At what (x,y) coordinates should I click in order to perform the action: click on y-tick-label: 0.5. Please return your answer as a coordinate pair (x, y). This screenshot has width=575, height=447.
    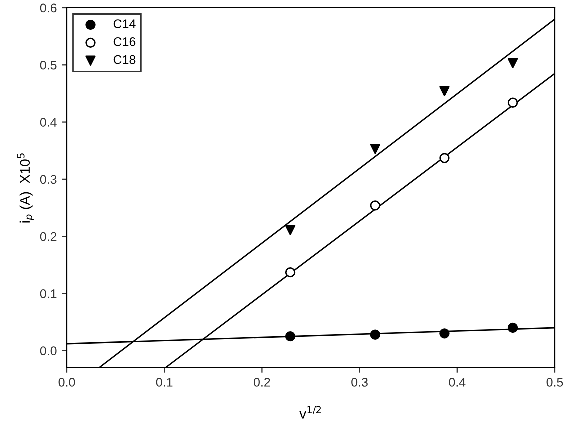
    Looking at the image, I should click on (48, 65).